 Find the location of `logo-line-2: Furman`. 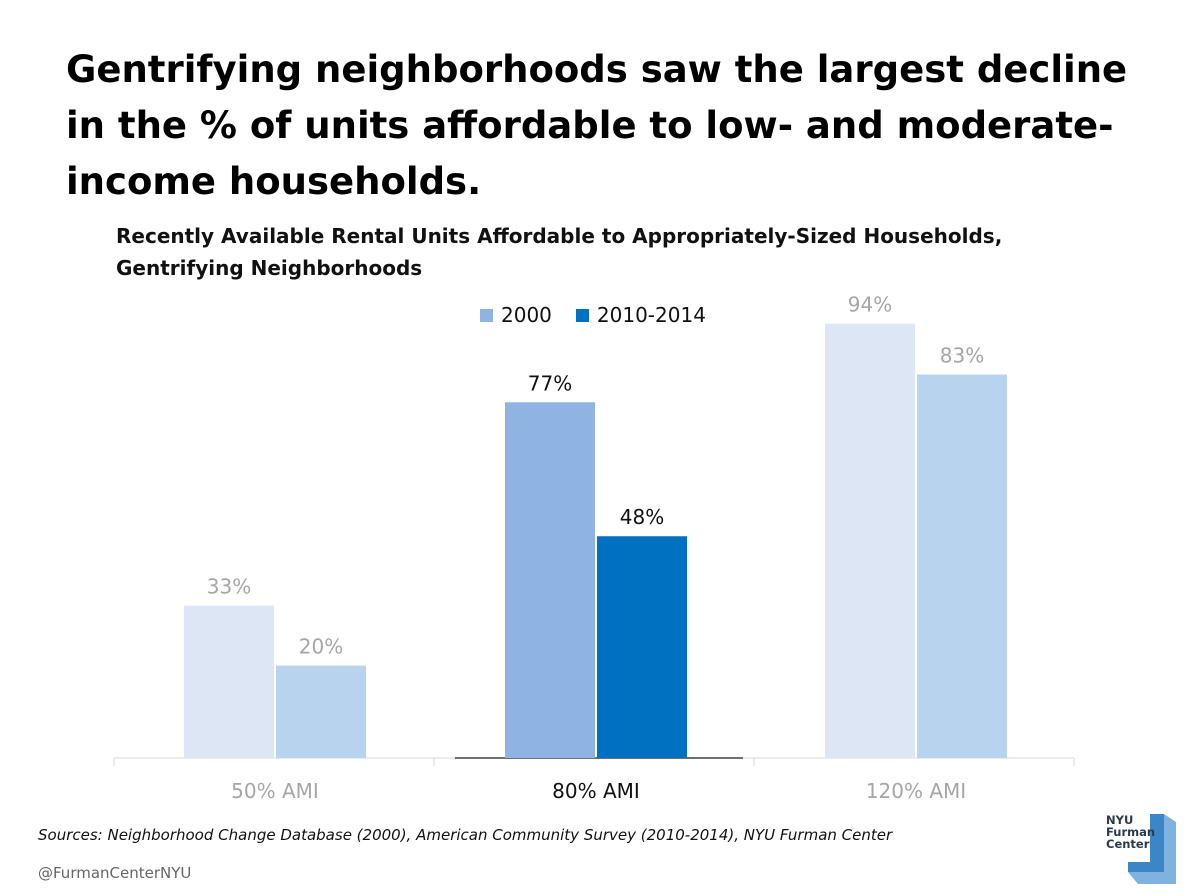

logo-line-2: Furman is located at coordinates (1131, 832).